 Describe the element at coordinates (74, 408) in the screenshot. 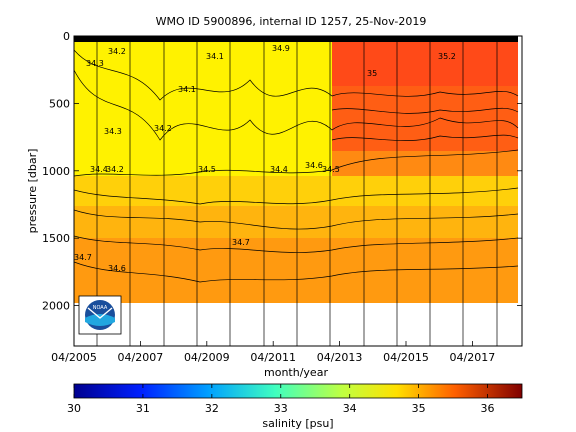

I see `colorbar-tick-label: 30` at that location.